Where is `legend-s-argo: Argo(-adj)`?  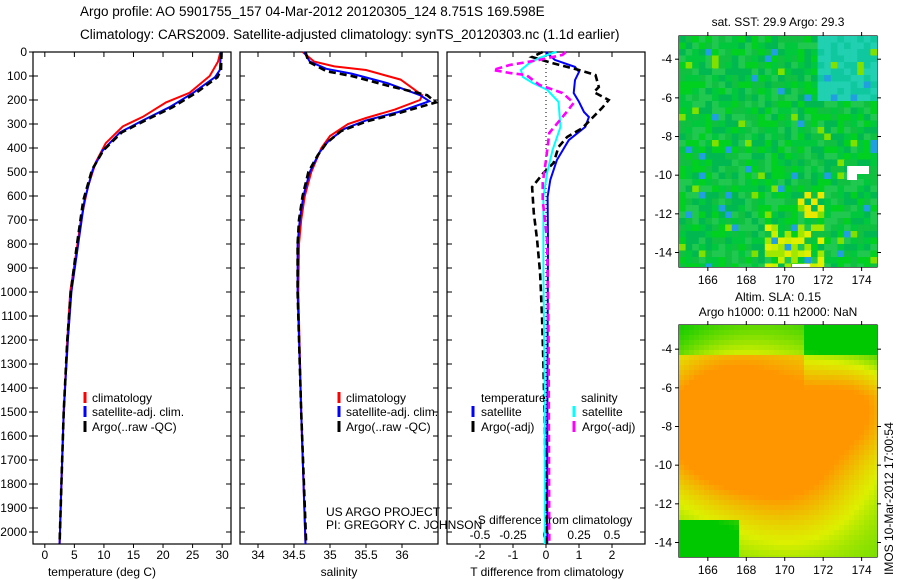
legend-s-argo: Argo(-adj) is located at coordinates (608, 427).